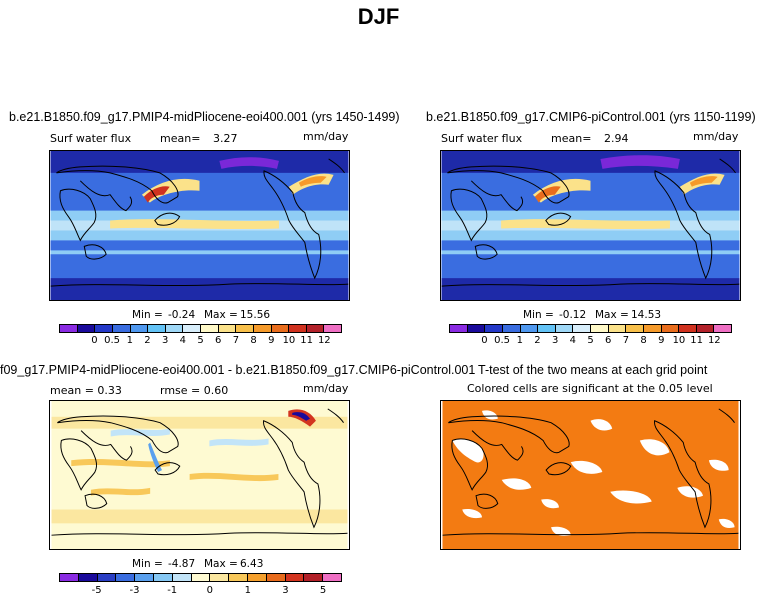 Image resolution: width=757 pixels, height=600 pixels. What do you see at coordinates (590, 475) in the screenshot?
I see `panel4-map` at bounding box center [590, 475].